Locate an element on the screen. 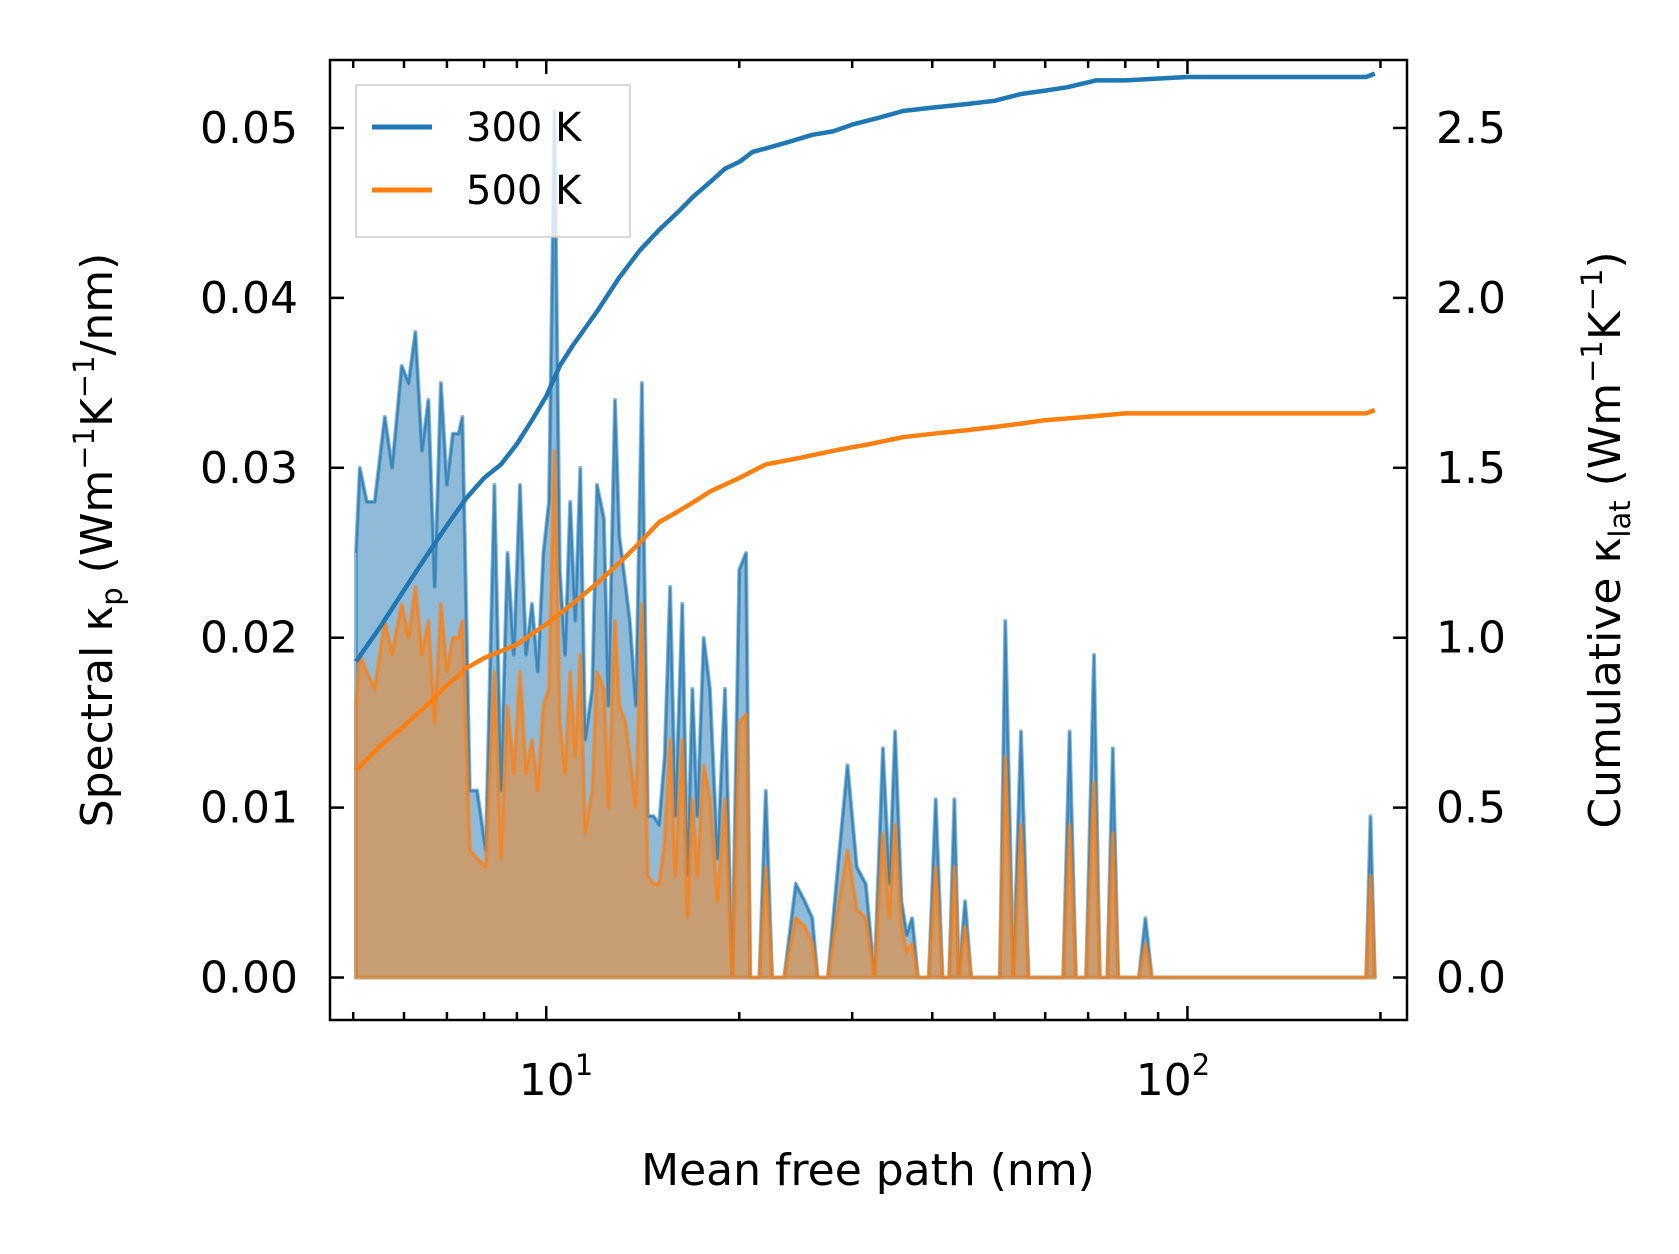  x-tick-label-10: 10¹ is located at coordinates (556, 1077).